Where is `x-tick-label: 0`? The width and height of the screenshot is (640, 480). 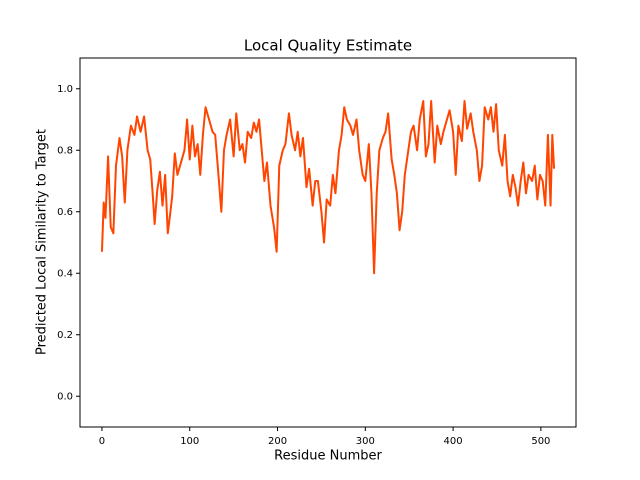 x-tick-label: 0 is located at coordinates (102, 441).